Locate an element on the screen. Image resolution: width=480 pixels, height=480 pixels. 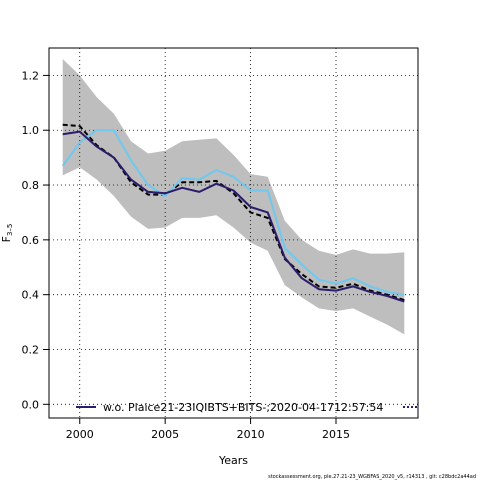
y-tick-label: 1.0 is located at coordinates (31, 130).